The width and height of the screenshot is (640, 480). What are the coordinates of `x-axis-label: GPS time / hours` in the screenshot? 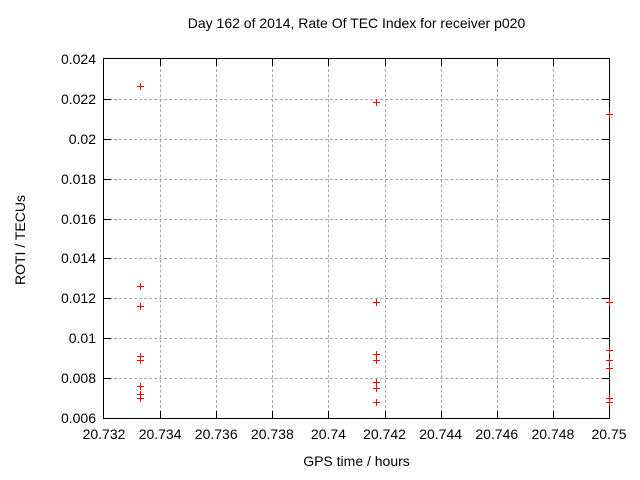 It's located at (356, 461).